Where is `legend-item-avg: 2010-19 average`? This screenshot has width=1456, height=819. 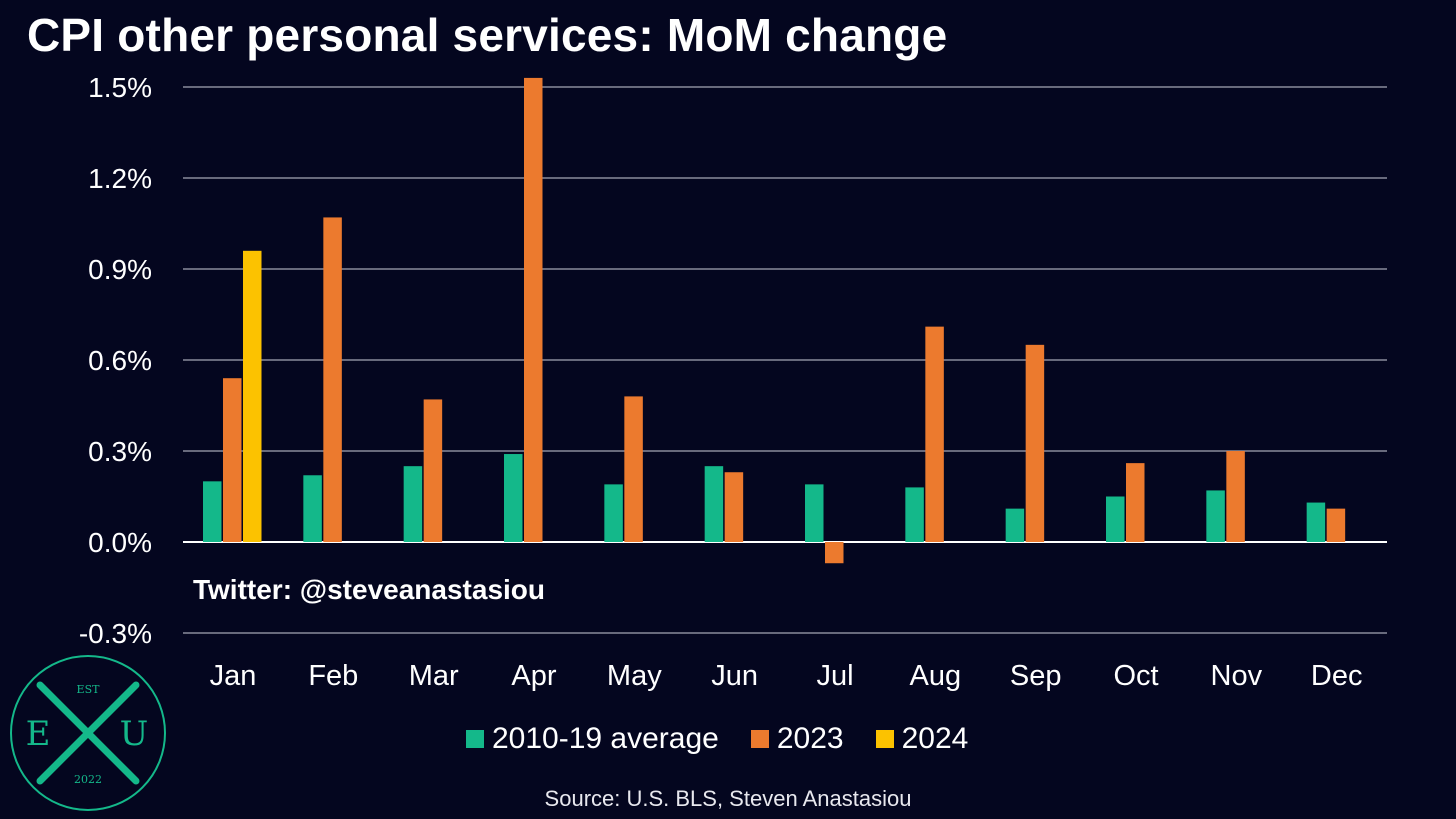 legend-item-avg: 2010-19 average is located at coordinates (592, 739).